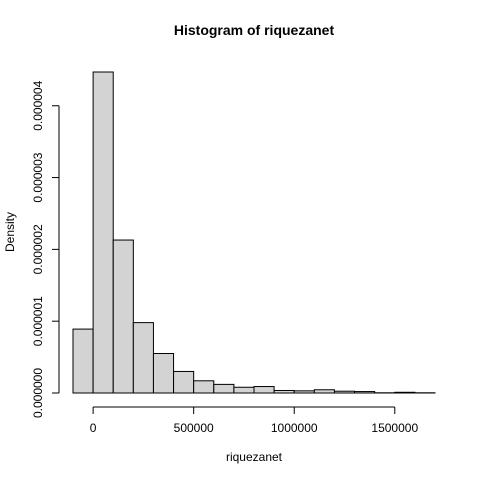 The width and height of the screenshot is (480, 480). I want to click on y-tick-label: 0.000000, so click(38, 393).